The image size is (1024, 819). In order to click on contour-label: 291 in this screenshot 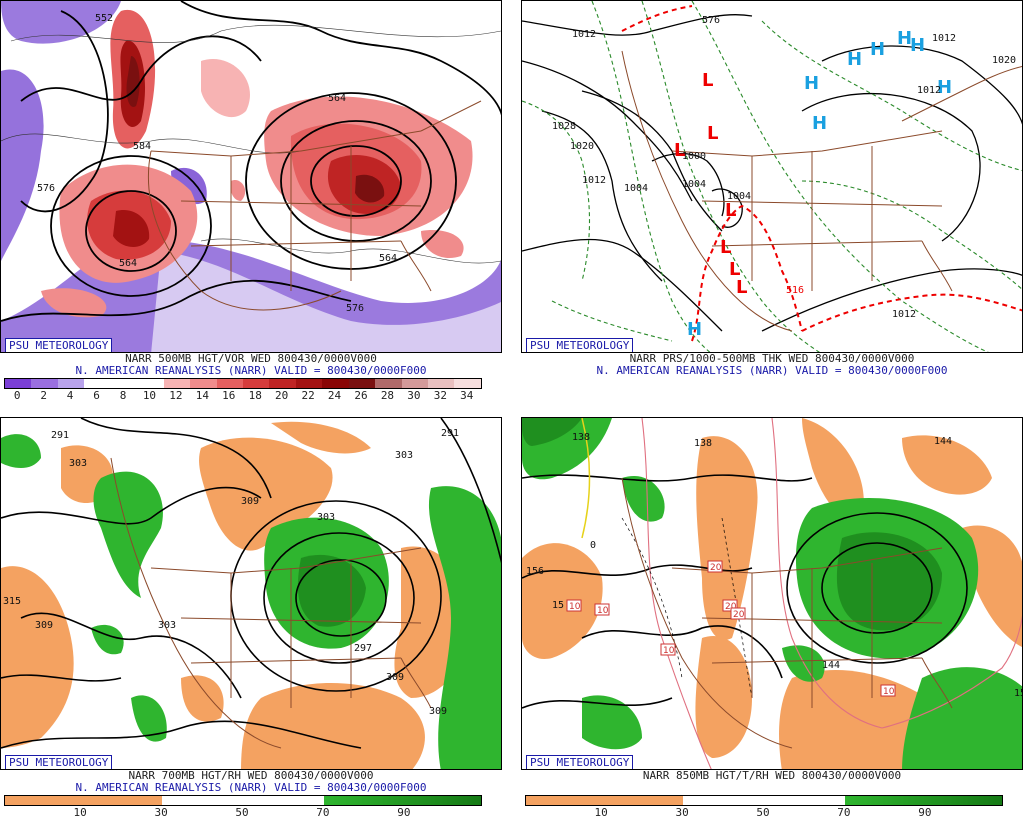, I will do `click(60, 435)`.